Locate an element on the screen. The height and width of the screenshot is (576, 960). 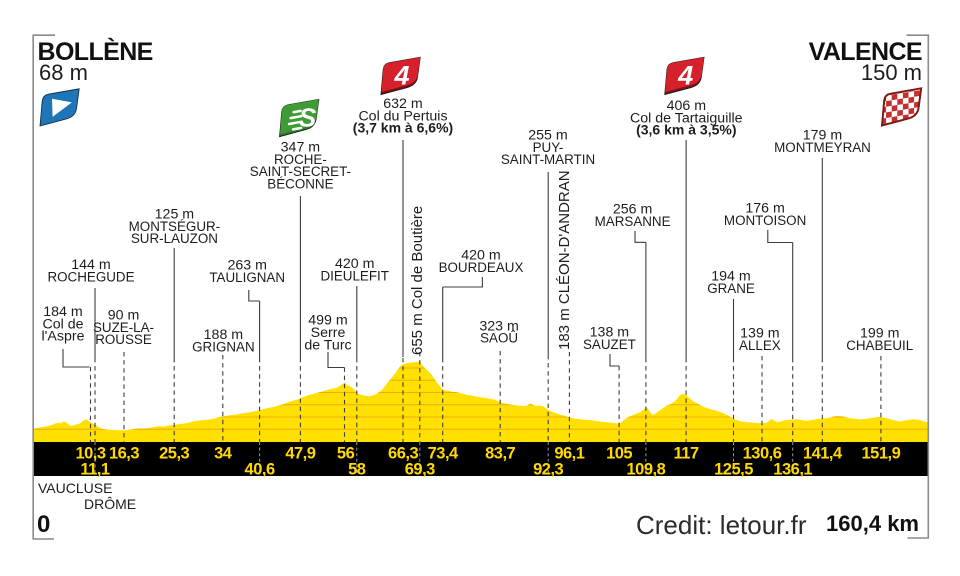
svg-text: 109,8 is located at coordinates (646, 470).